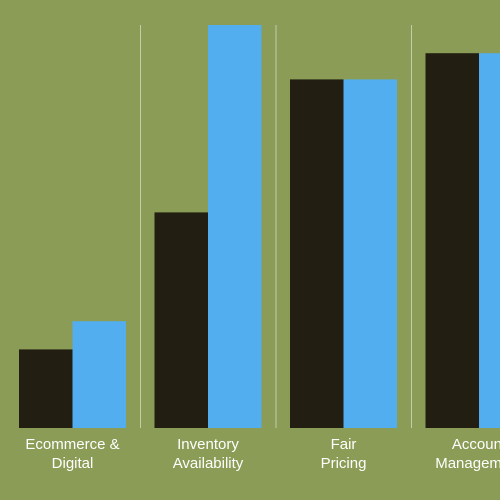 The height and width of the screenshot is (500, 500). I want to click on category-label-line: Ecommerce &, so click(72, 444).